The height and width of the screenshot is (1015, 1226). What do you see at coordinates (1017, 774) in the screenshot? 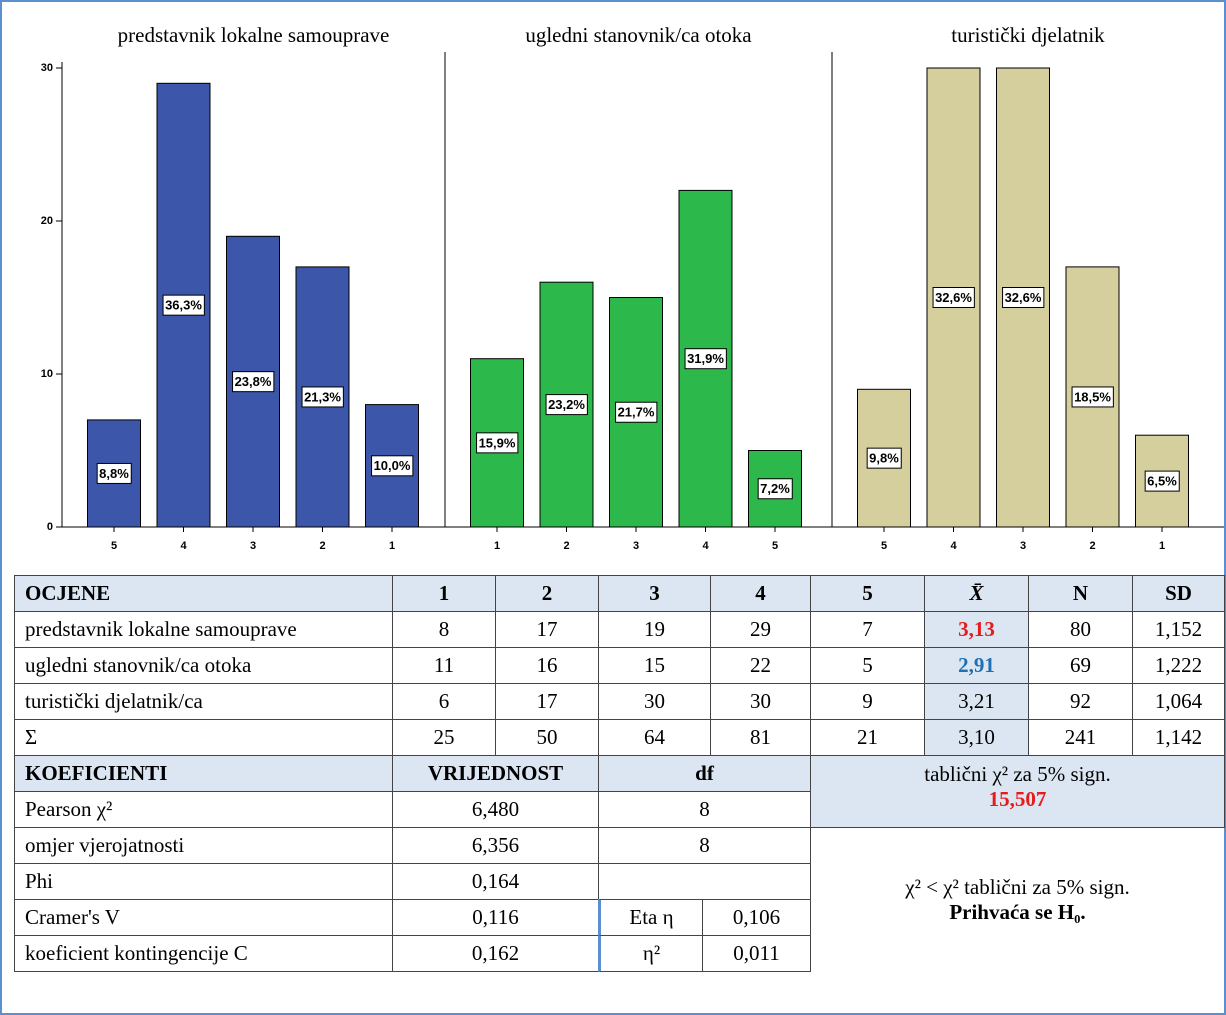
I see `critical-label: tablični χ² za 5% sign.` at bounding box center [1017, 774].